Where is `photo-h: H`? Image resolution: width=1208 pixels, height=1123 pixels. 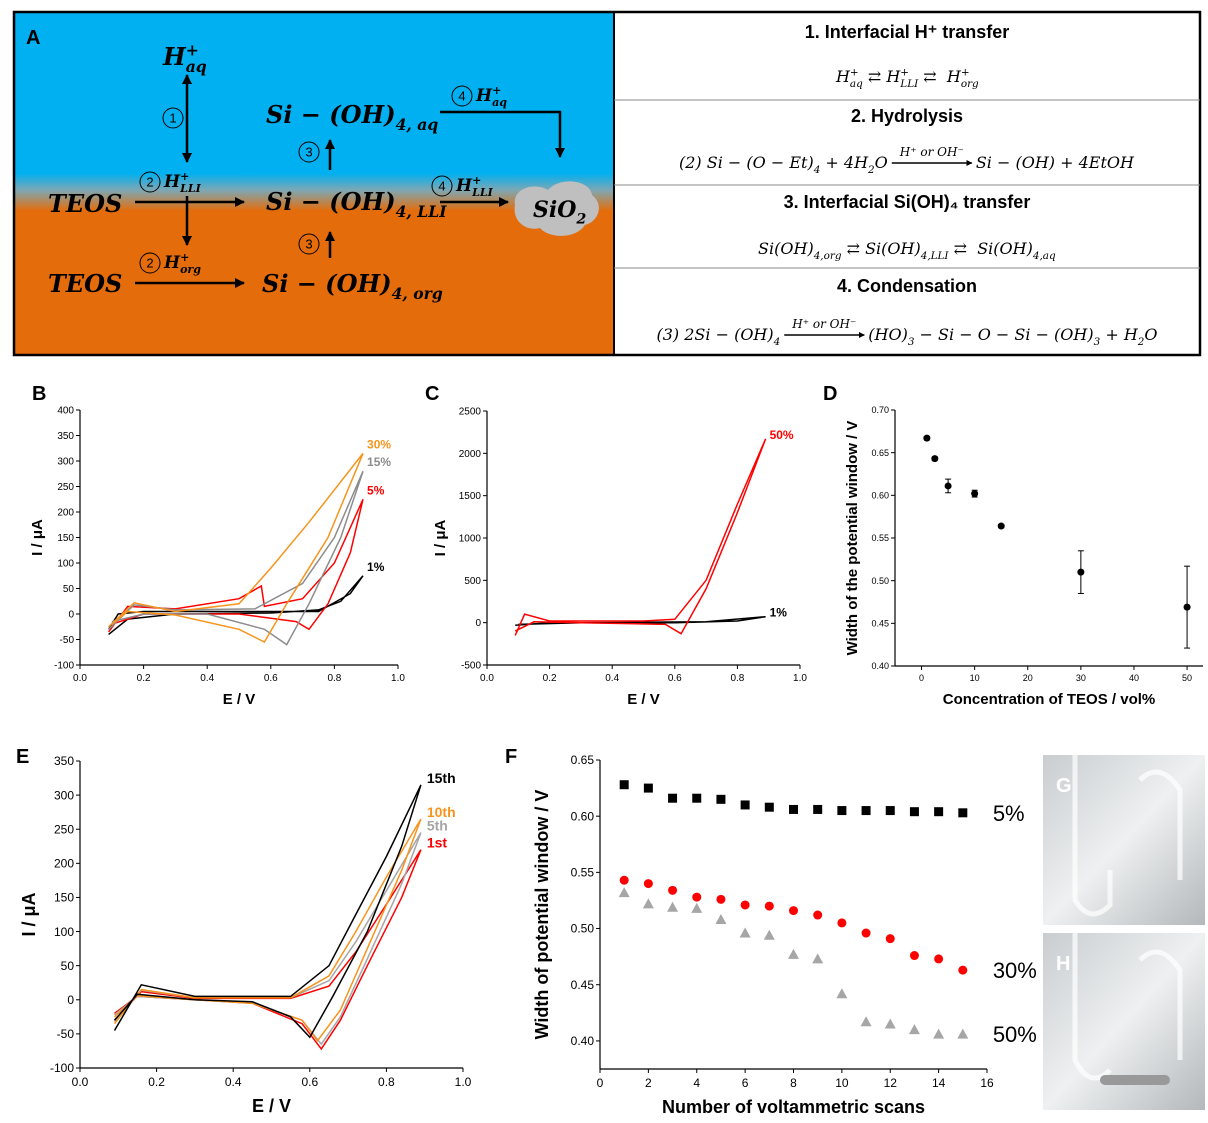 photo-h: H is located at coordinates (1124, 1021).